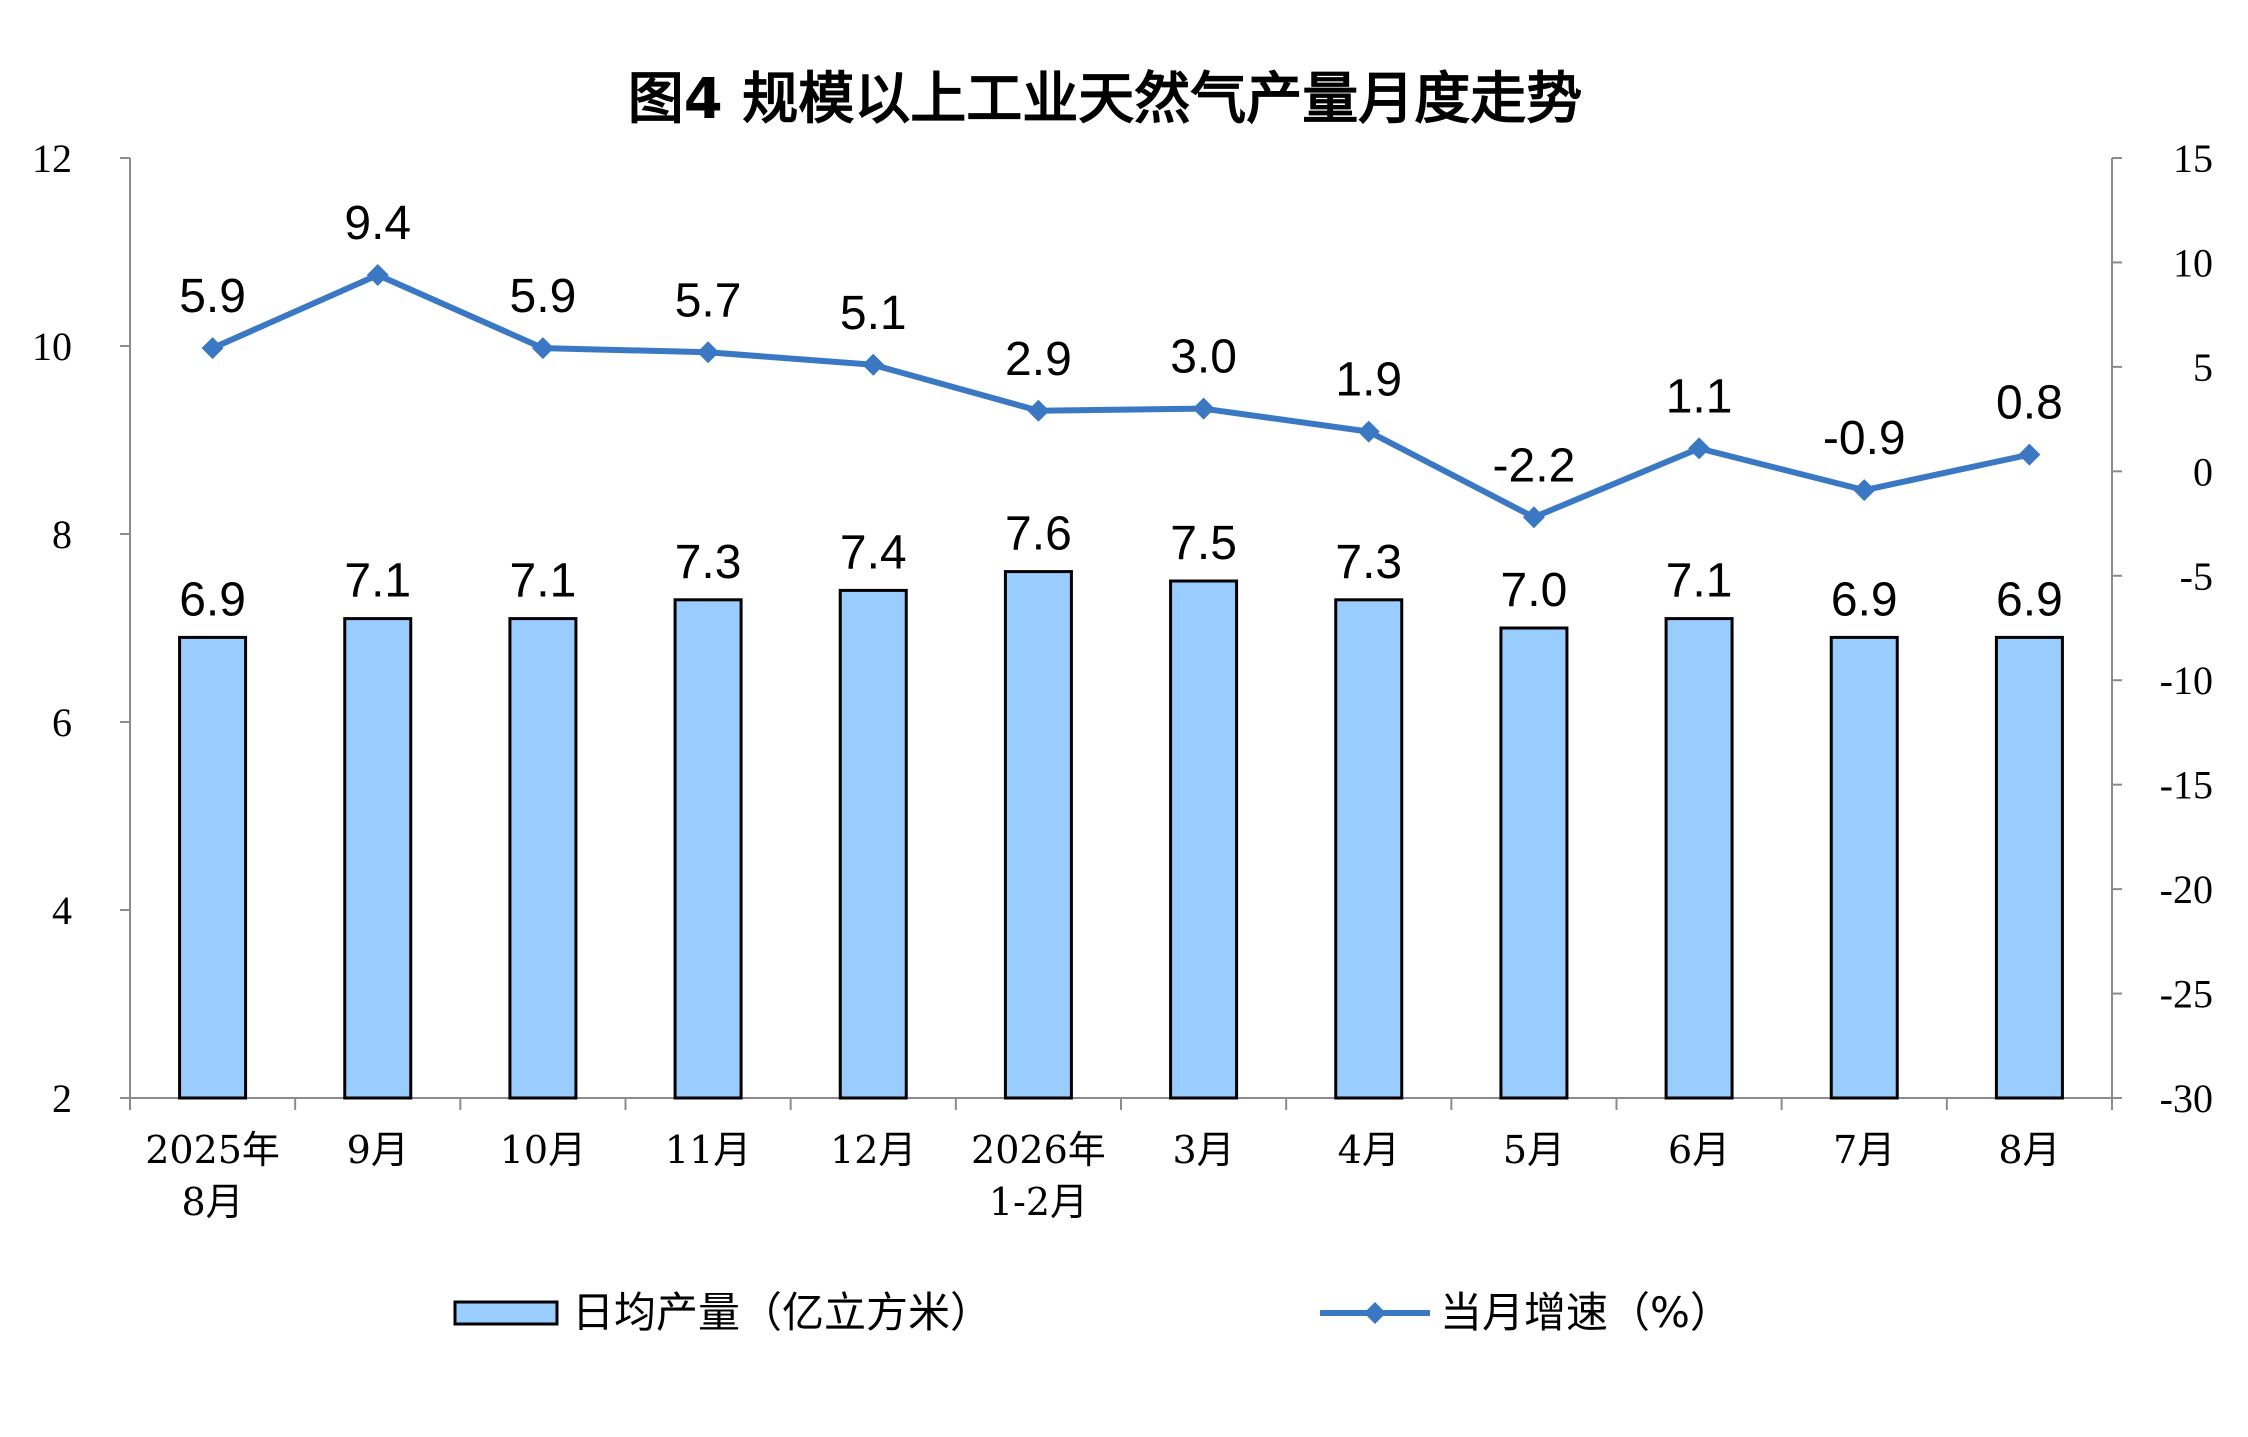  I want to click on x-axis-category-label: 11月, so click(708, 1150).